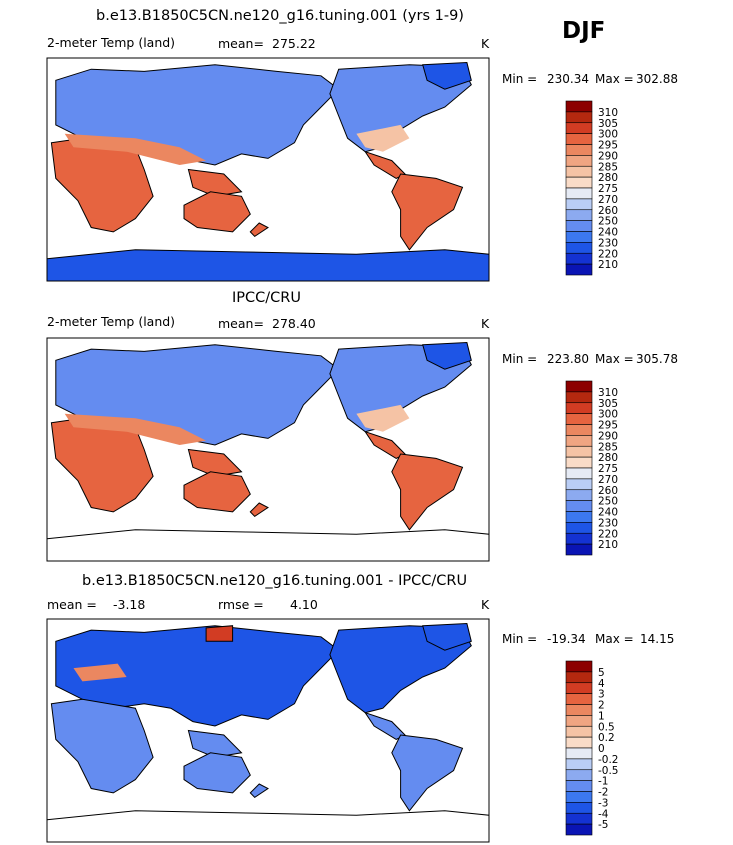 The width and height of the screenshot is (733, 845). Describe the element at coordinates (608, 523) in the screenshot. I see `colorbar-tick-label: 230` at that location.